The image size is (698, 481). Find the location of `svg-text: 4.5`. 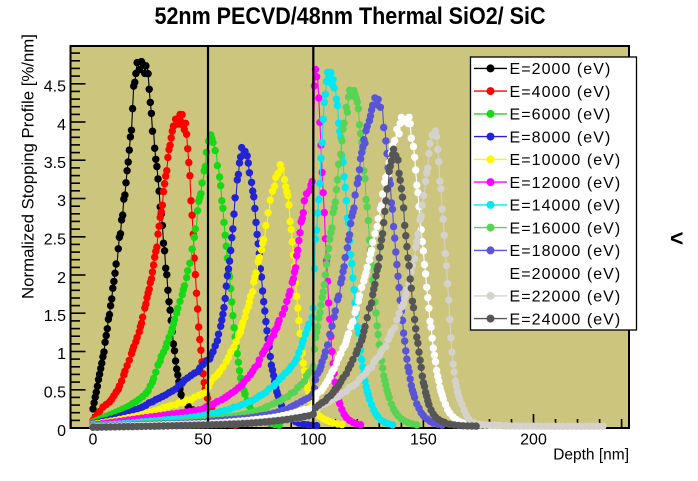

svg-text: 4.5 is located at coordinates (55, 87).